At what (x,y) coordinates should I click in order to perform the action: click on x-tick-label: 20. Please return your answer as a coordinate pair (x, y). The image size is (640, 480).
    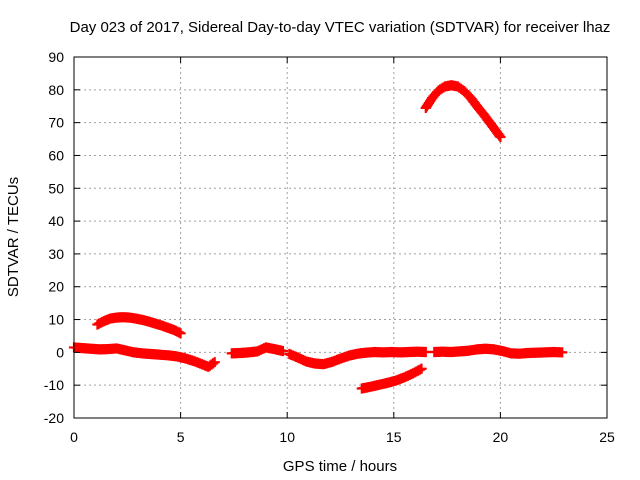
    Looking at the image, I should click on (501, 437).